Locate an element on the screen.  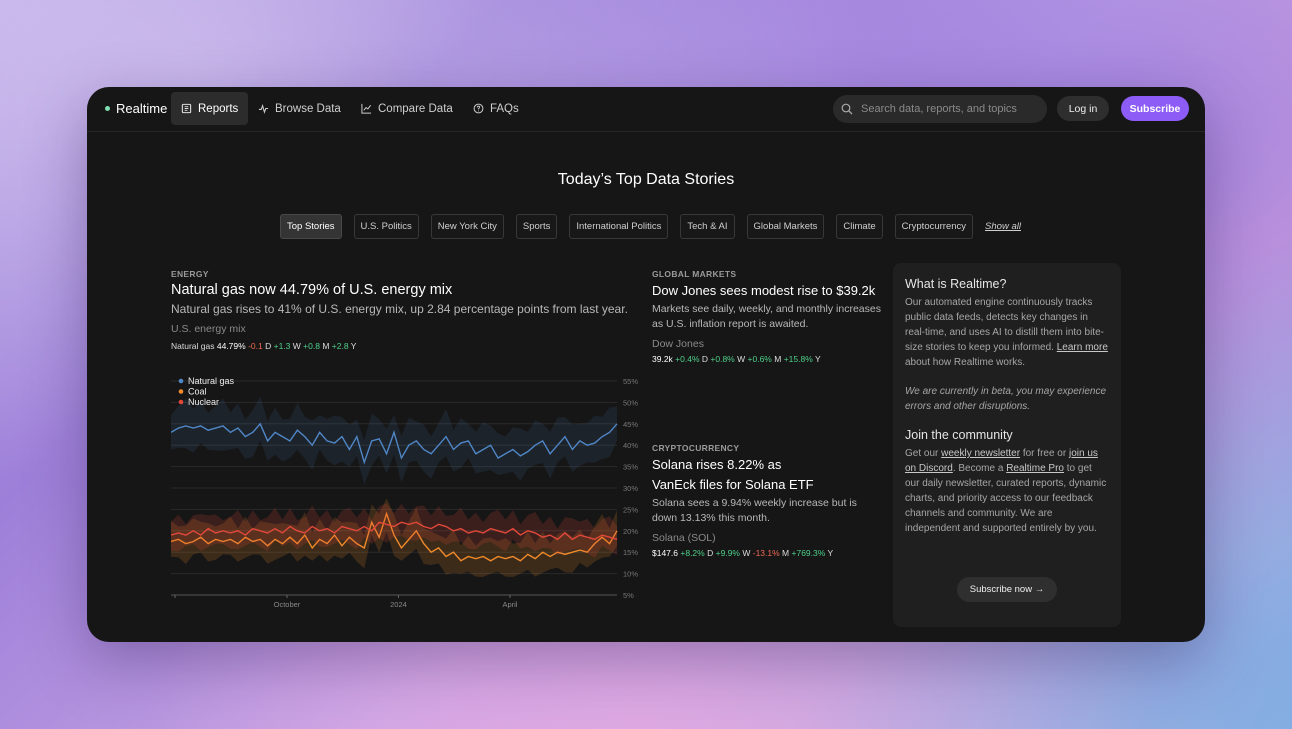
join-text-3: . Become a is located at coordinates (978, 468).